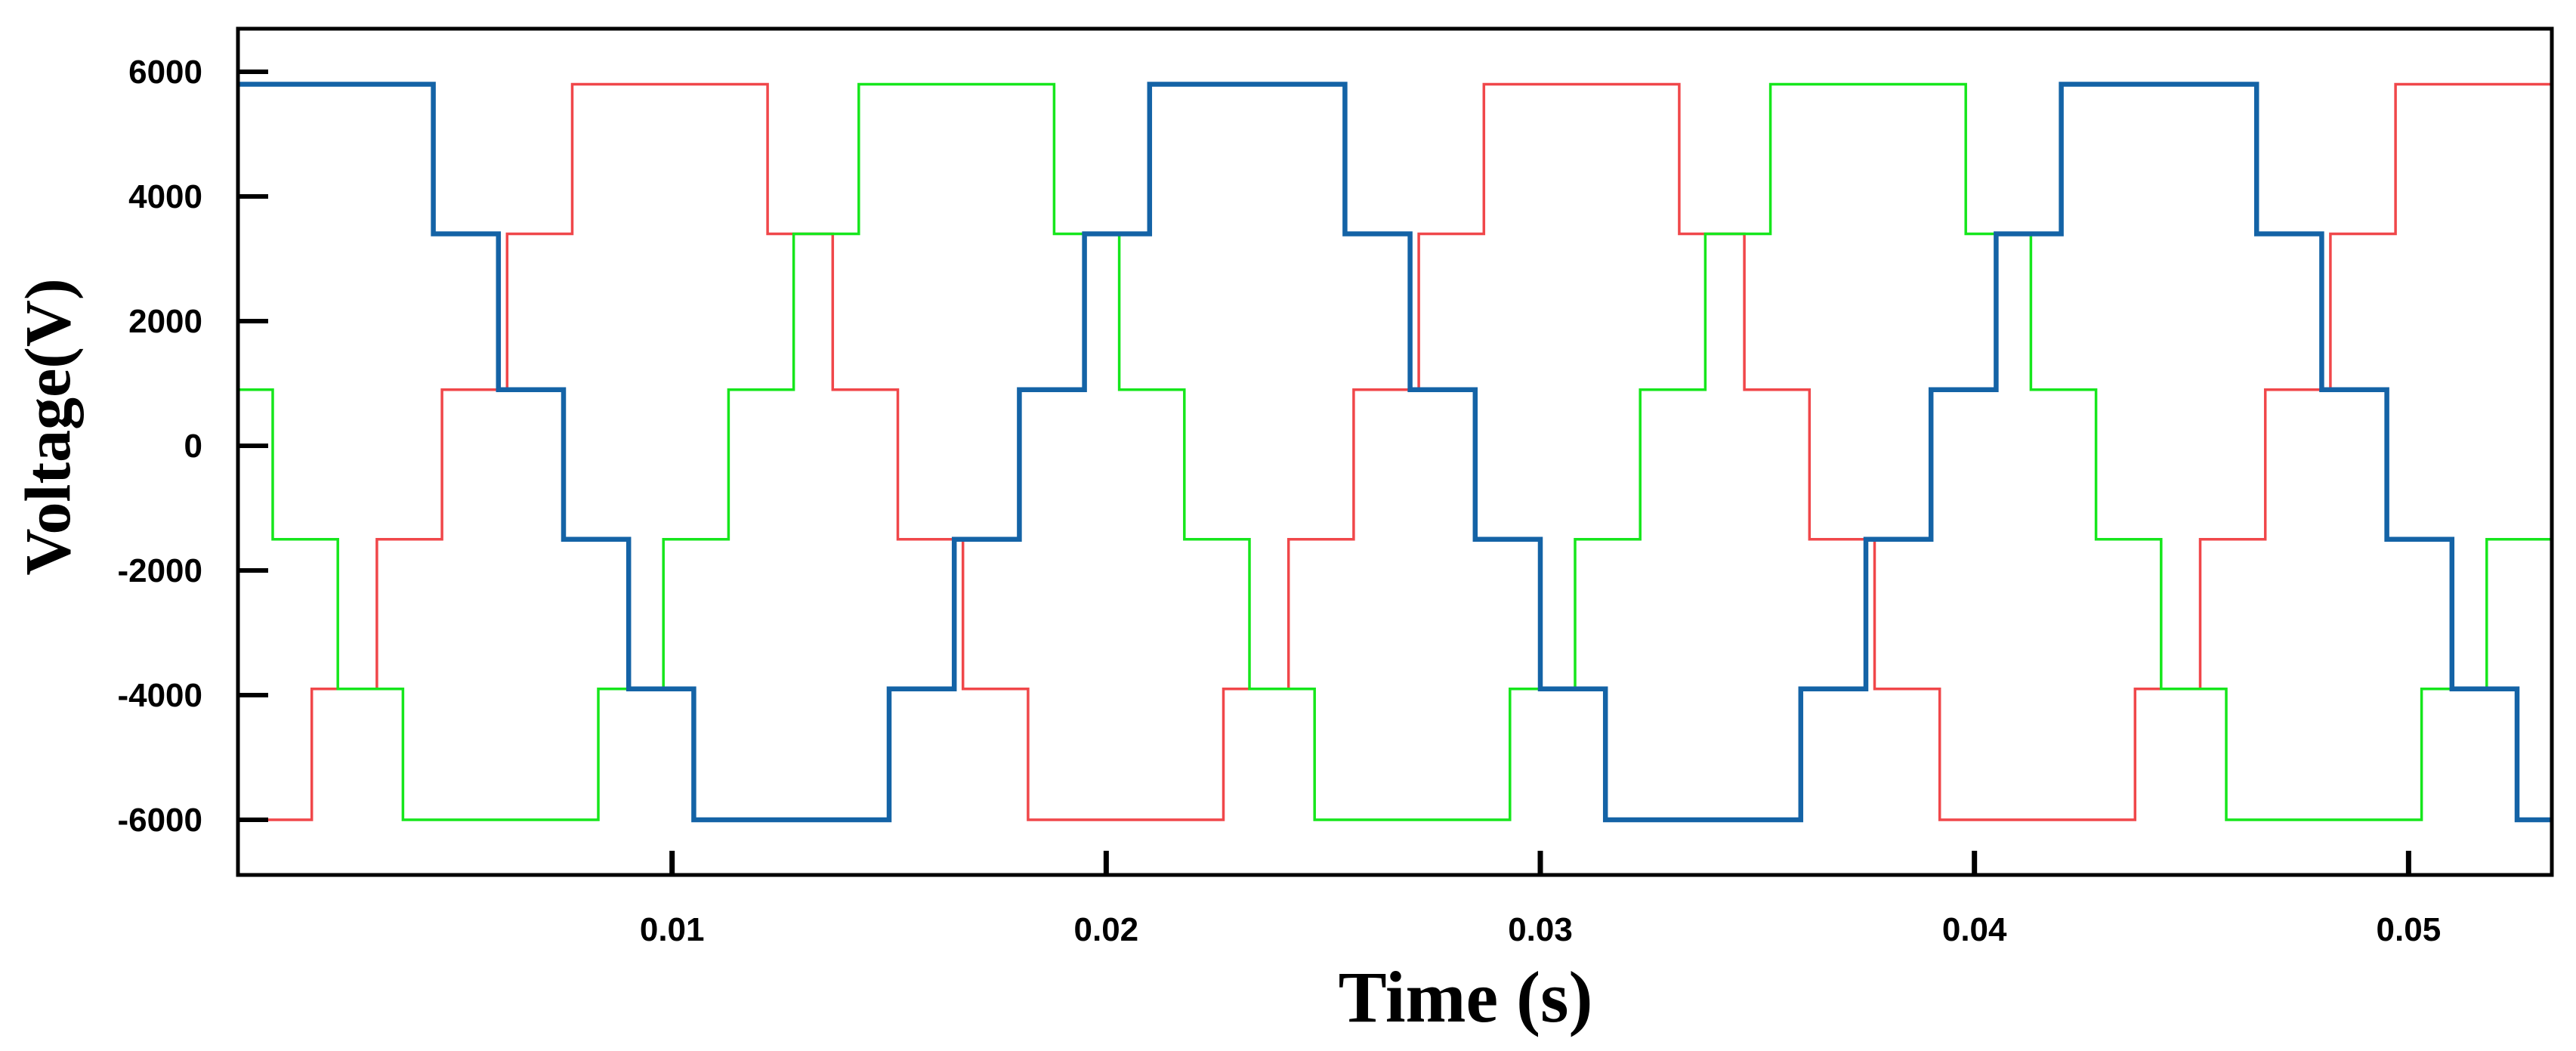  I want to click on y-tick-label: -2000, so click(159, 570).